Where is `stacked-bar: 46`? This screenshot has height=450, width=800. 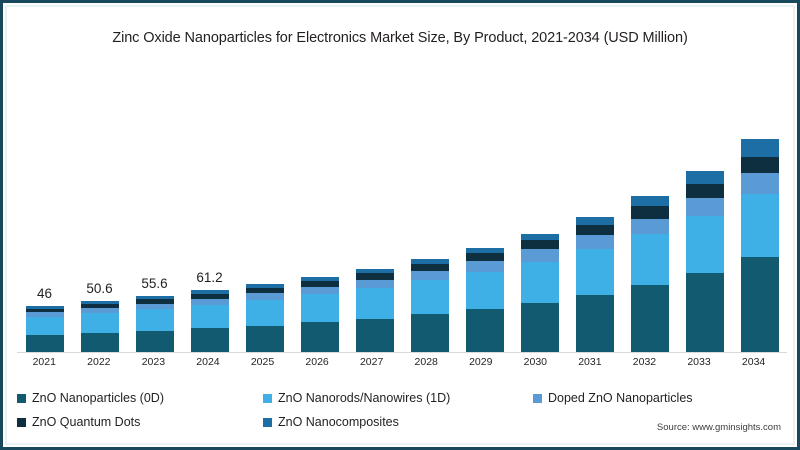
stacked-bar: 46 is located at coordinates (44, 319).